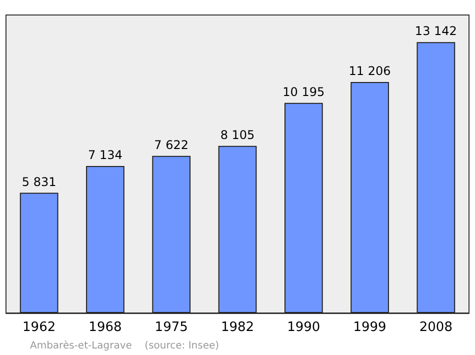 This screenshot has height=355, width=475. What do you see at coordinates (171, 327) in the screenshot?
I see `x-tick-label: 1975` at bounding box center [171, 327].